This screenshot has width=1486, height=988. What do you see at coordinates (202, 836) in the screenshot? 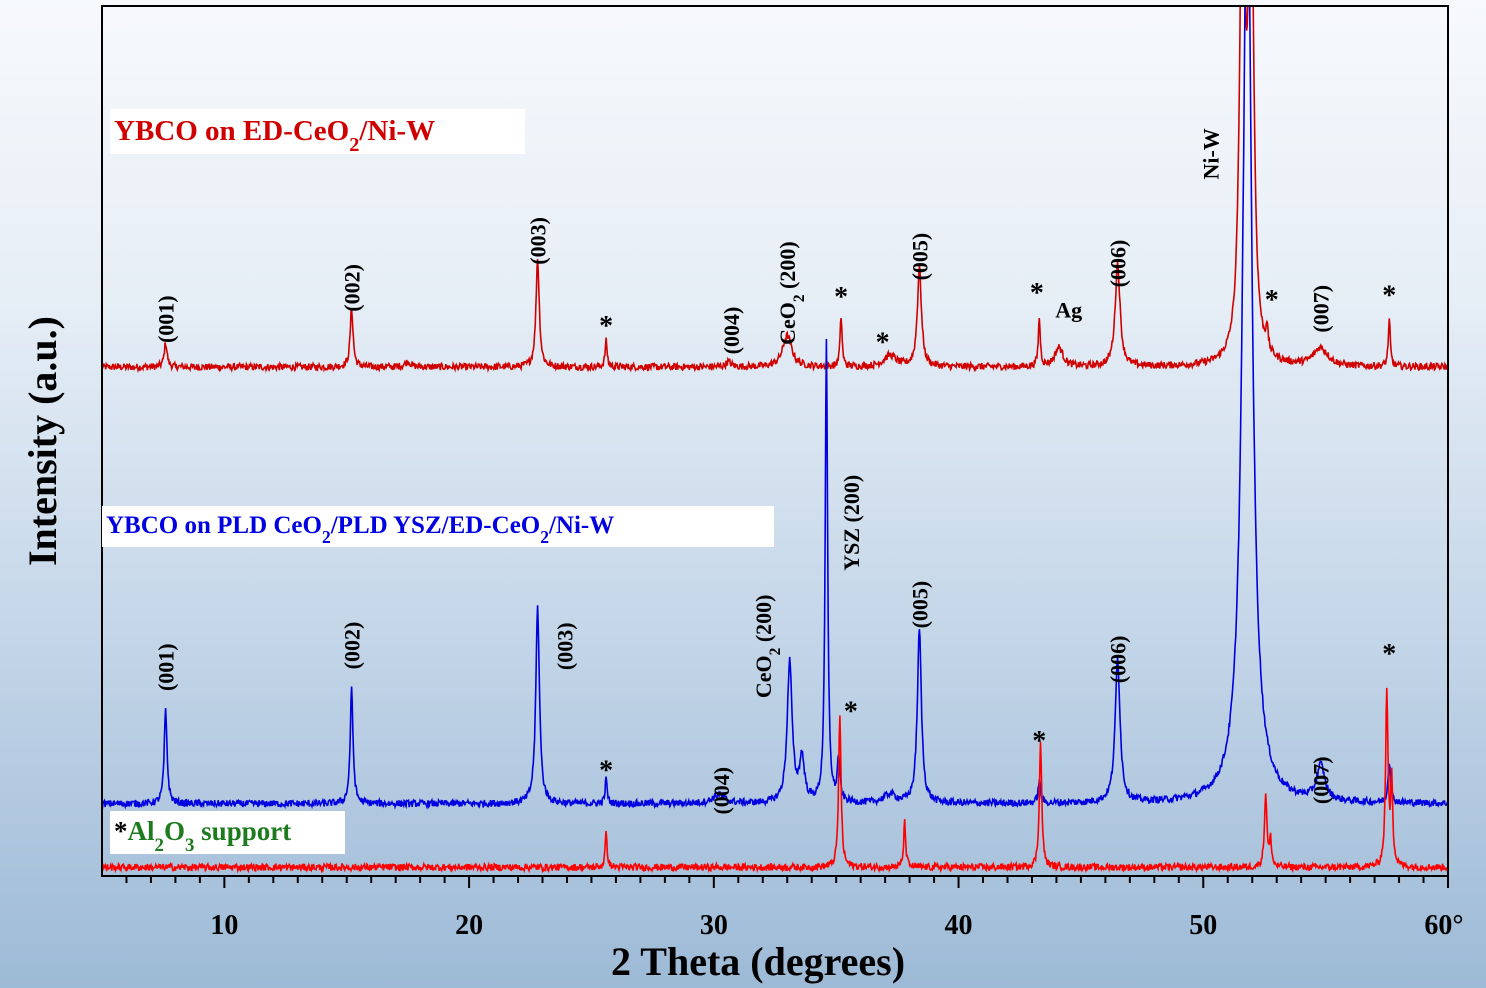
I see `series-label: *Al2O3 support` at bounding box center [202, 836].